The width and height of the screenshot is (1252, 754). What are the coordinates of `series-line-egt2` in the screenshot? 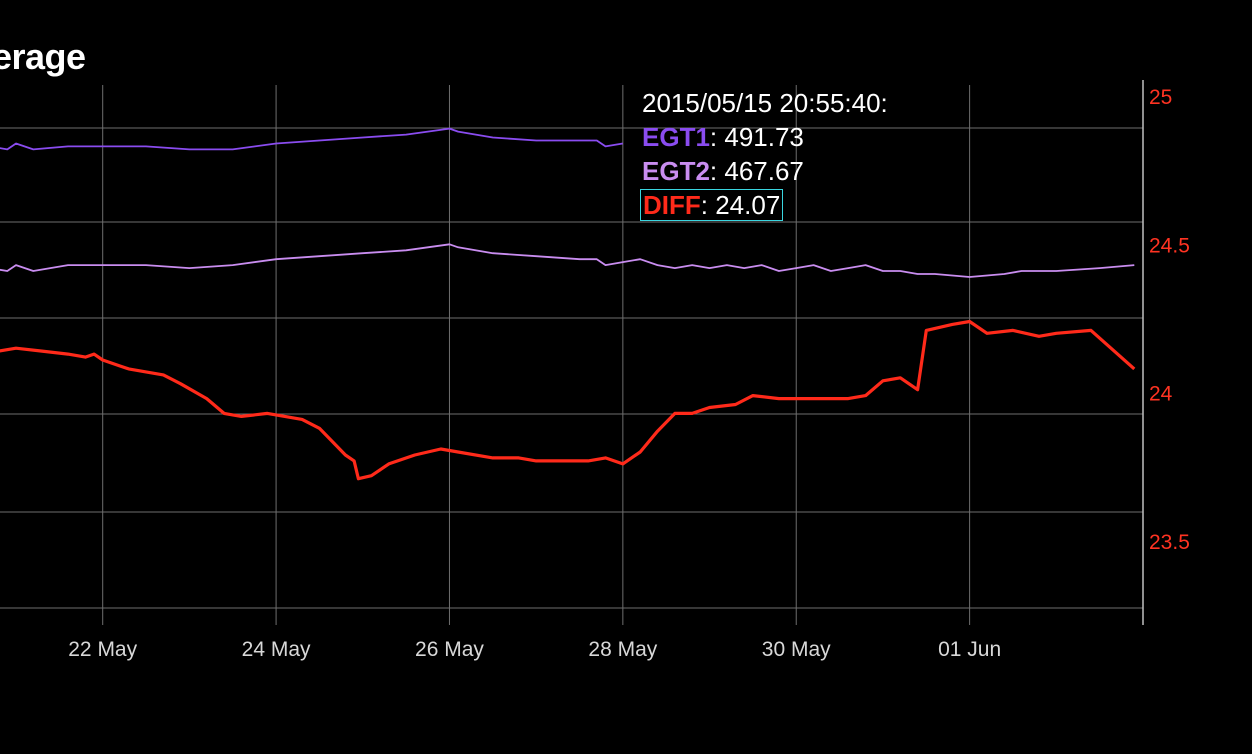 It's located at (567, 260).